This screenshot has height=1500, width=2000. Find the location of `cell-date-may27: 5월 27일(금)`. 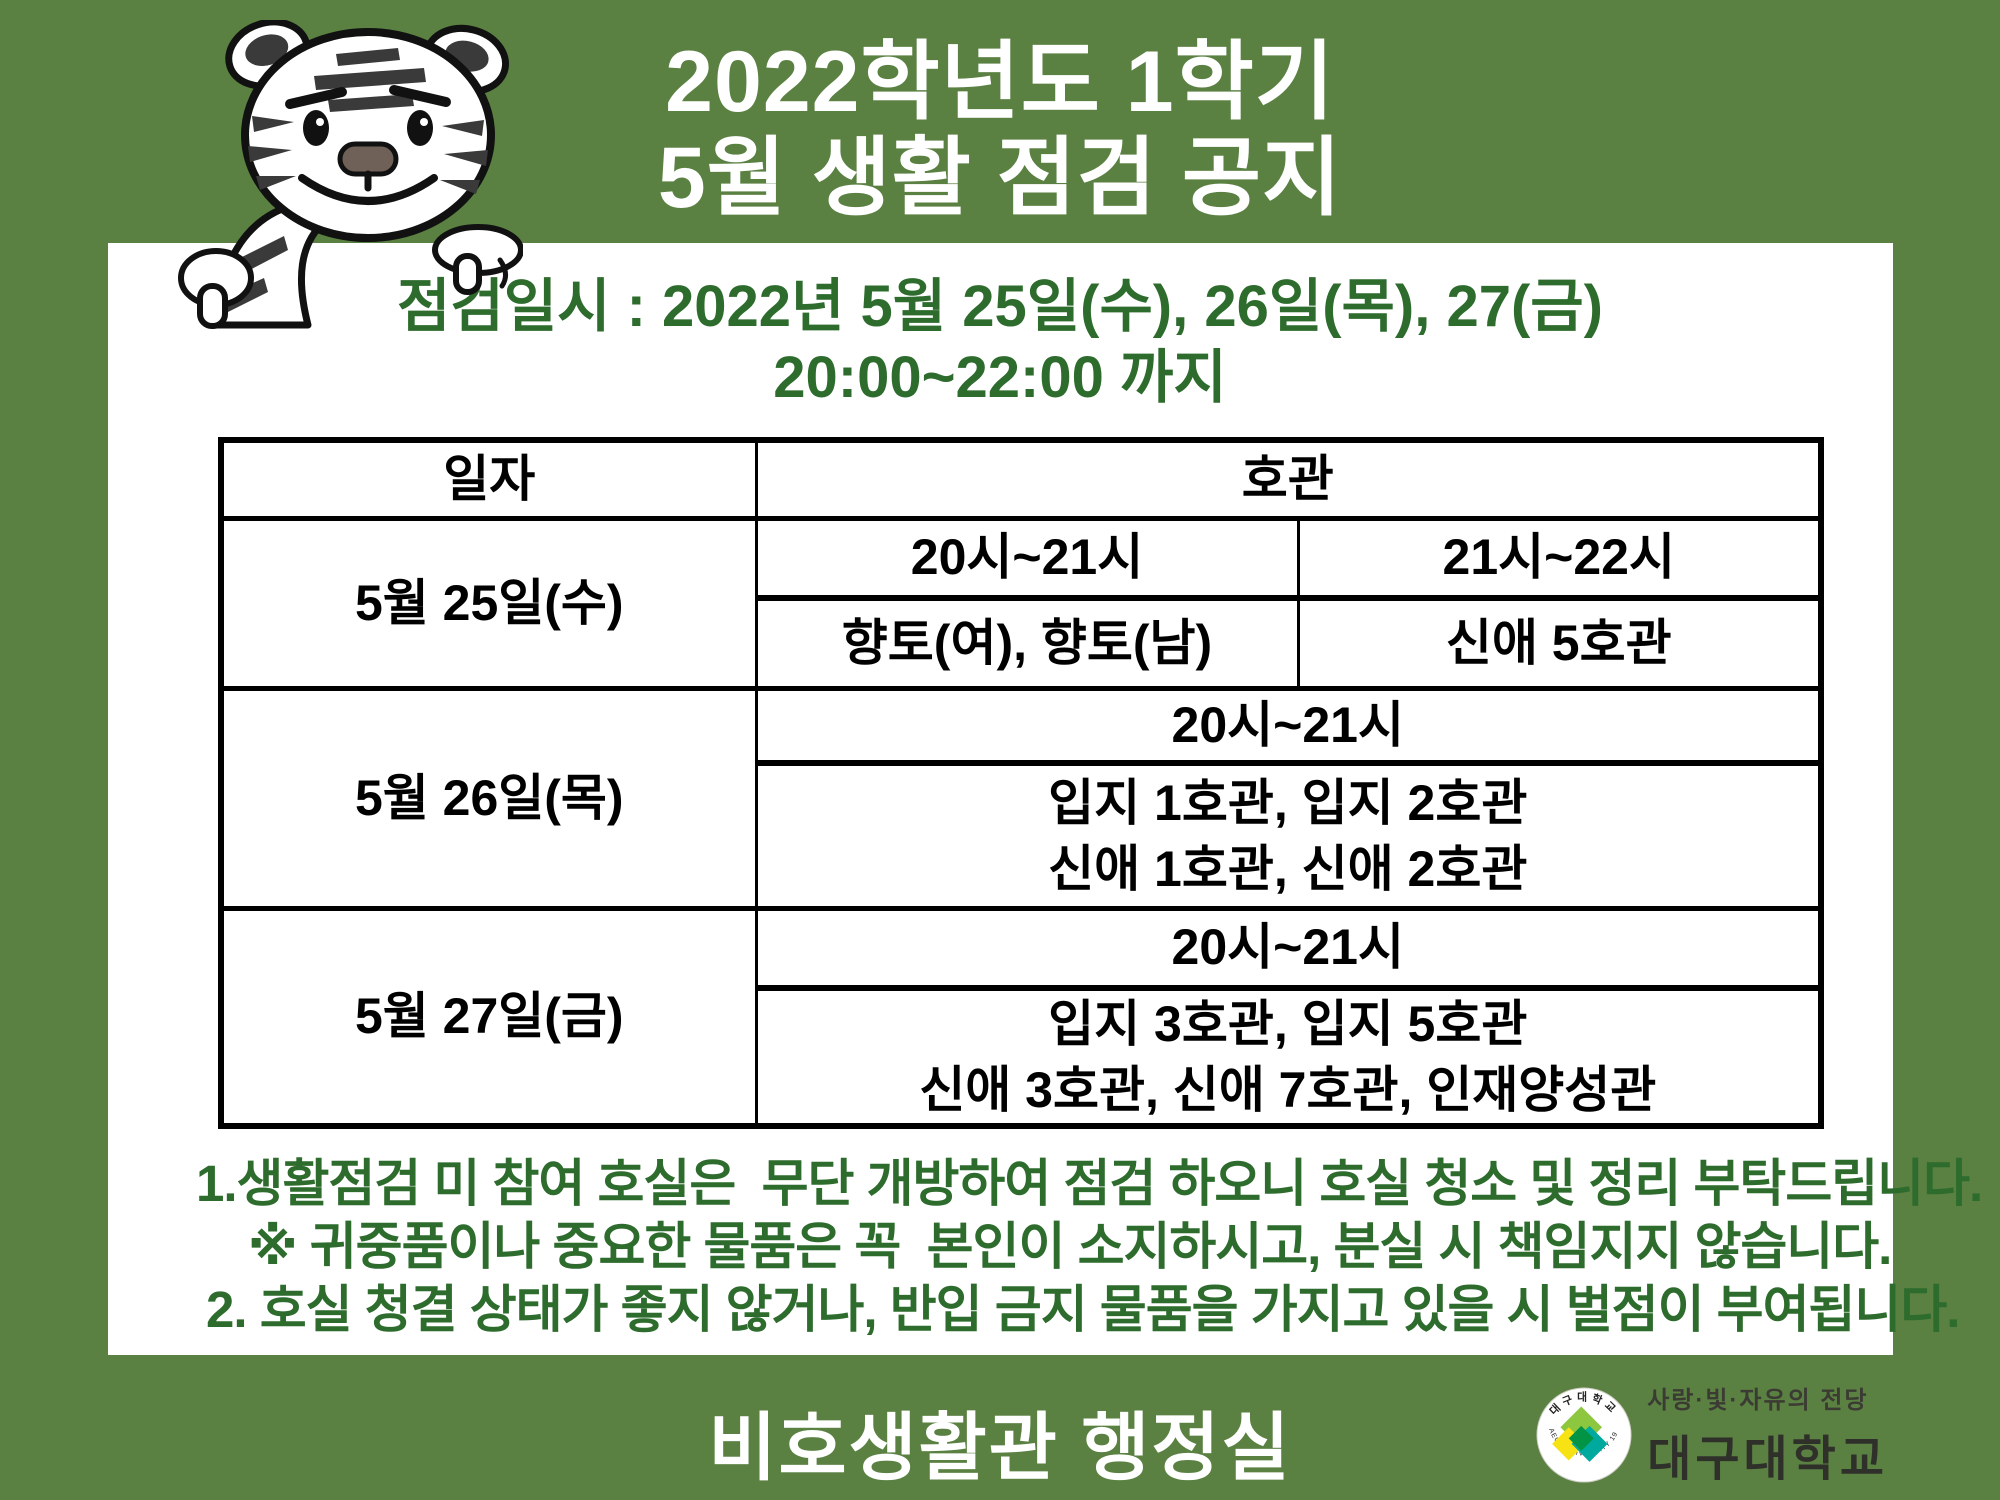

cell-date-may27: 5월 27일(금) is located at coordinates (488, 1016).